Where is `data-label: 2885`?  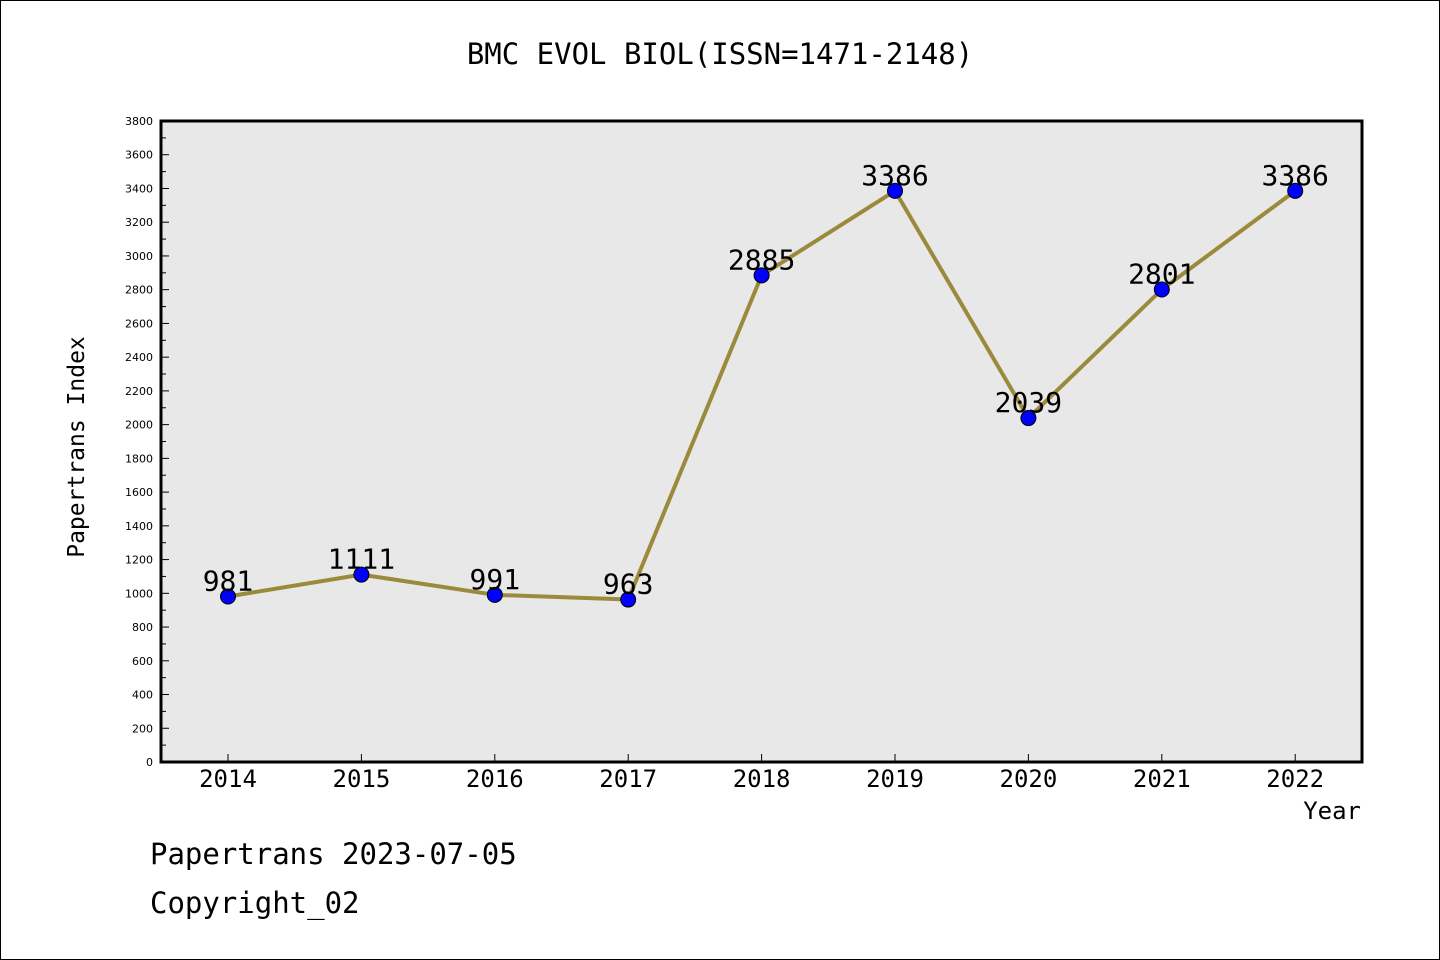 data-label: 2885 is located at coordinates (761, 259).